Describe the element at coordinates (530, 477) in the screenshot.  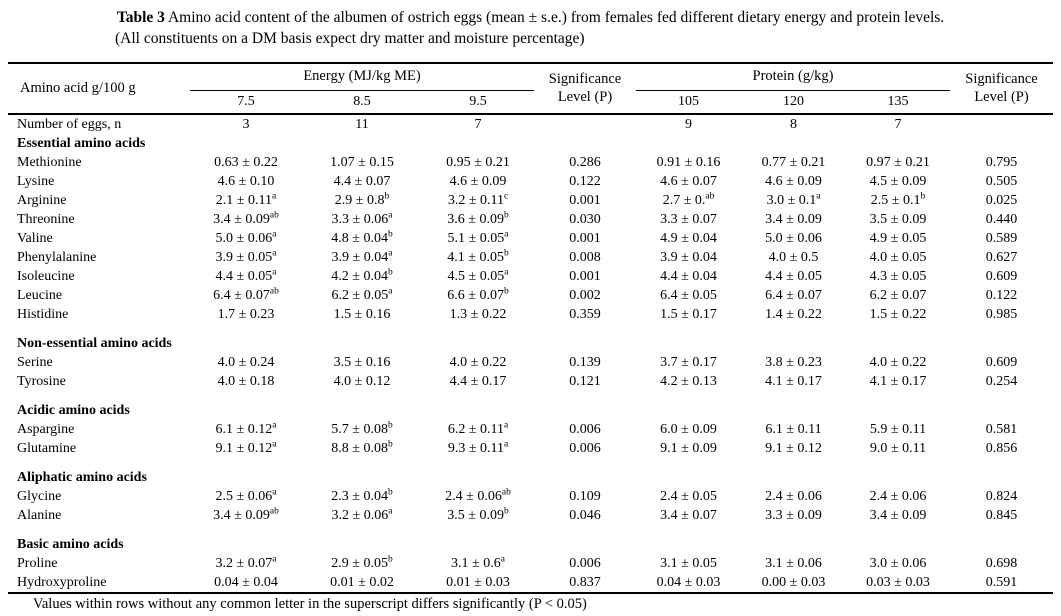
I see `section-row: Aliphatic amino acids` at that location.